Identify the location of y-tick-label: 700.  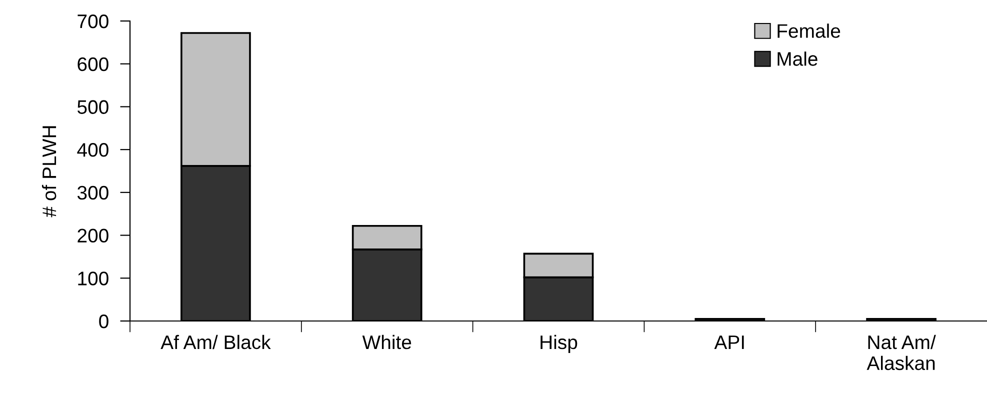
(93, 21).